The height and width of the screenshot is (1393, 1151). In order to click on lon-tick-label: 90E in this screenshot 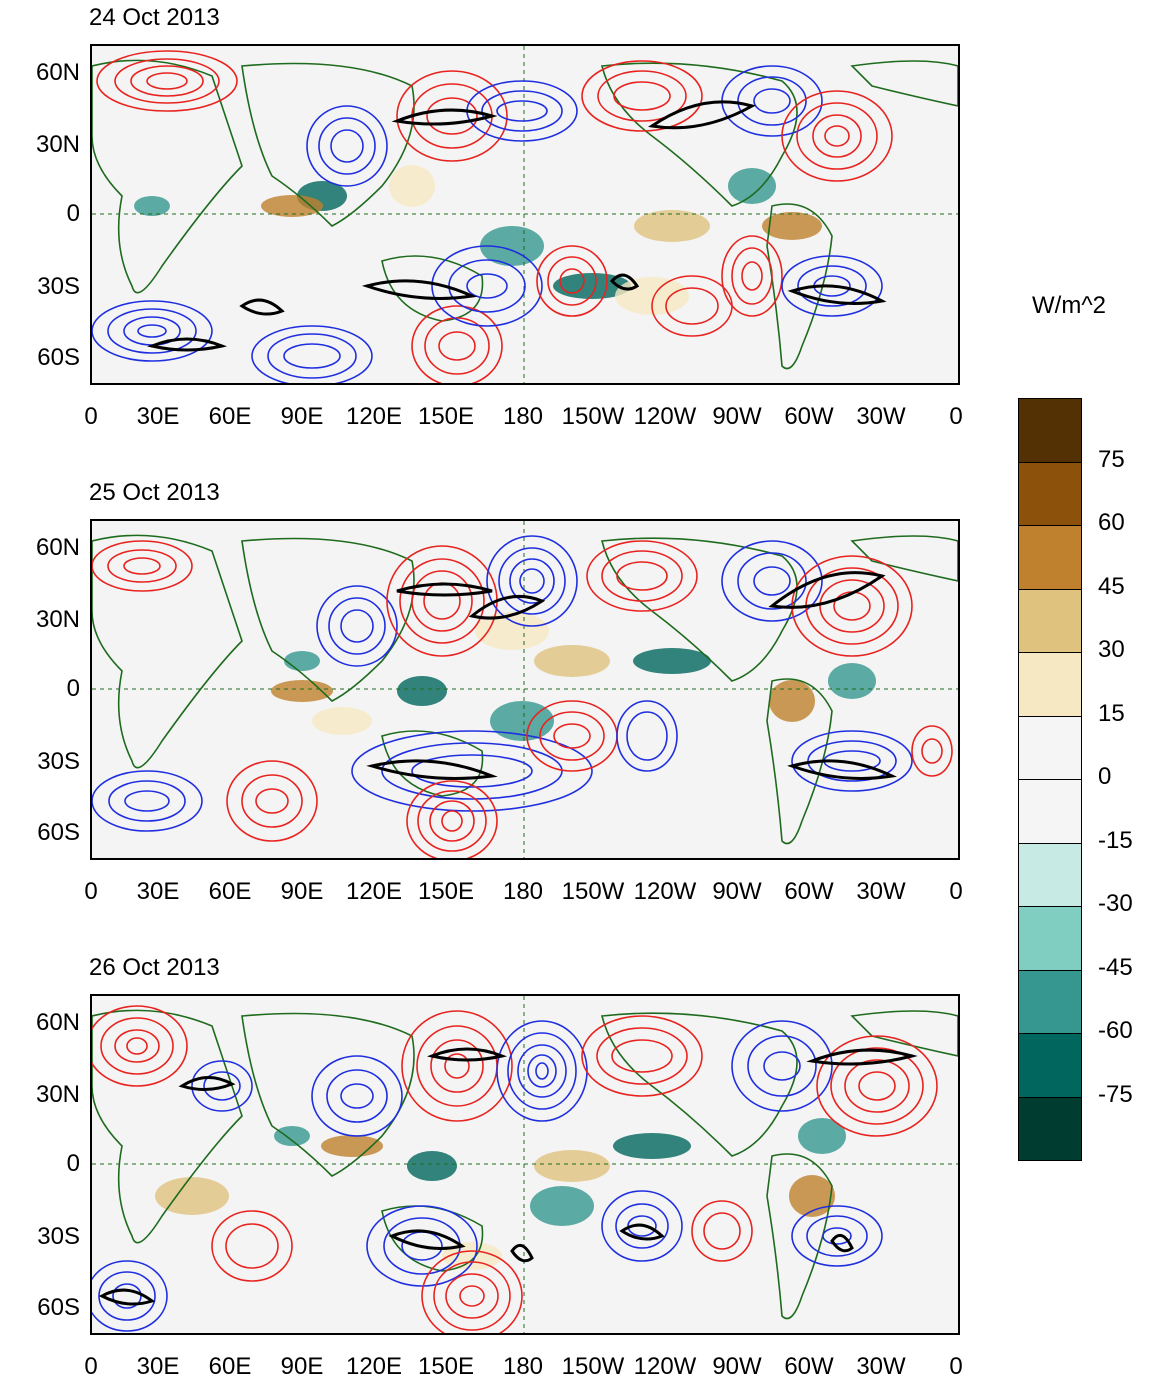, I will do `click(302, 1366)`.